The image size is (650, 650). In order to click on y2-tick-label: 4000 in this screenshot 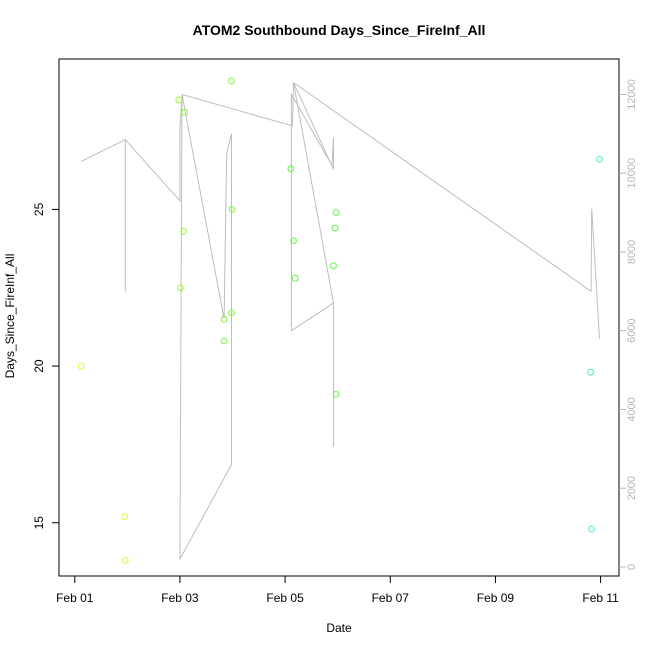, I will do `click(632, 409)`.